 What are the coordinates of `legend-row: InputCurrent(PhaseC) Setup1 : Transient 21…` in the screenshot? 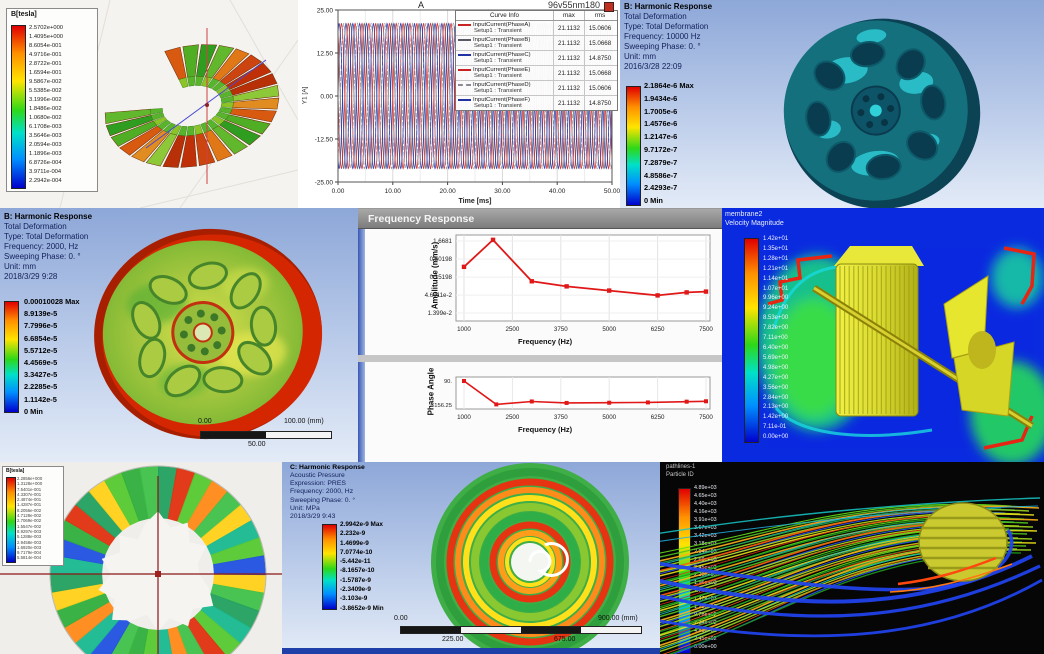 It's located at (536, 57).